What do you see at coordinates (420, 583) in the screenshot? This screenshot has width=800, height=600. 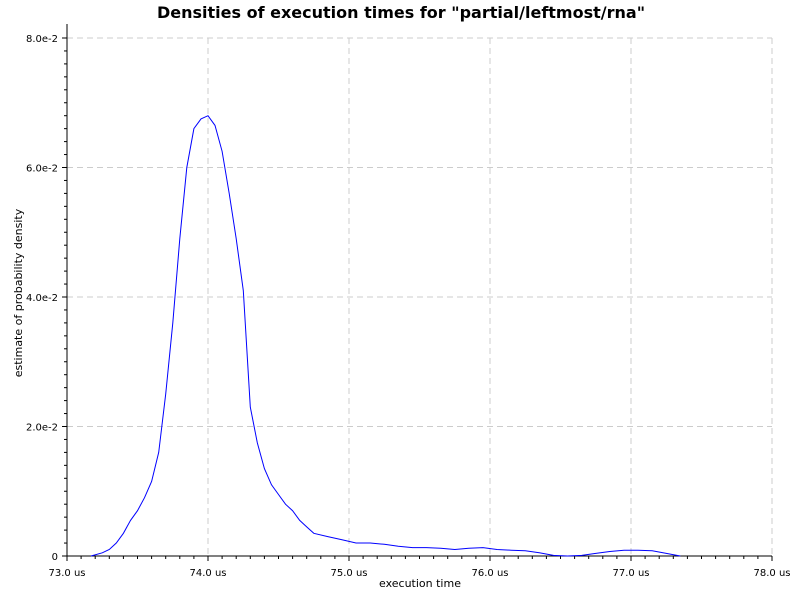 I see `x-axis-label: execution time` at bounding box center [420, 583].